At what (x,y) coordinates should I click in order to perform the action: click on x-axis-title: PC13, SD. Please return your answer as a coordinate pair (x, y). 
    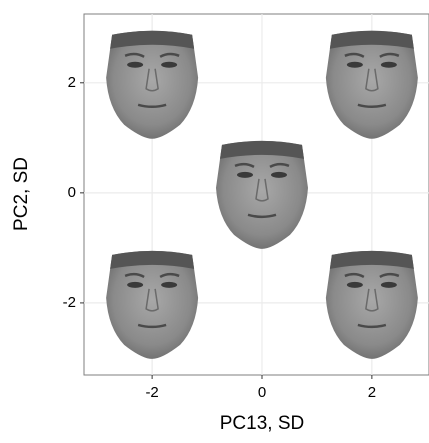
    Looking at the image, I should click on (262, 423).